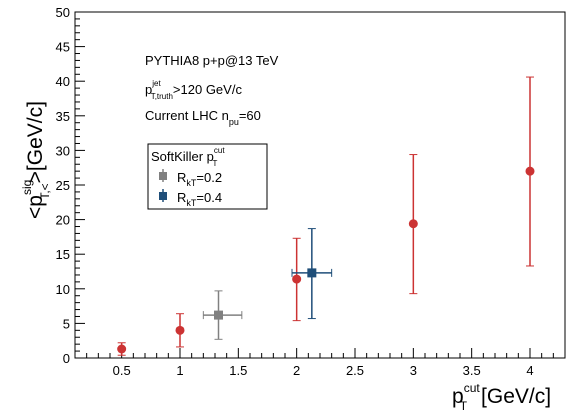 This screenshot has width=576, height=416. Describe the element at coordinates (516, 396) in the screenshot. I see `x-axis-title-unit: [GeV/c]` at that location.